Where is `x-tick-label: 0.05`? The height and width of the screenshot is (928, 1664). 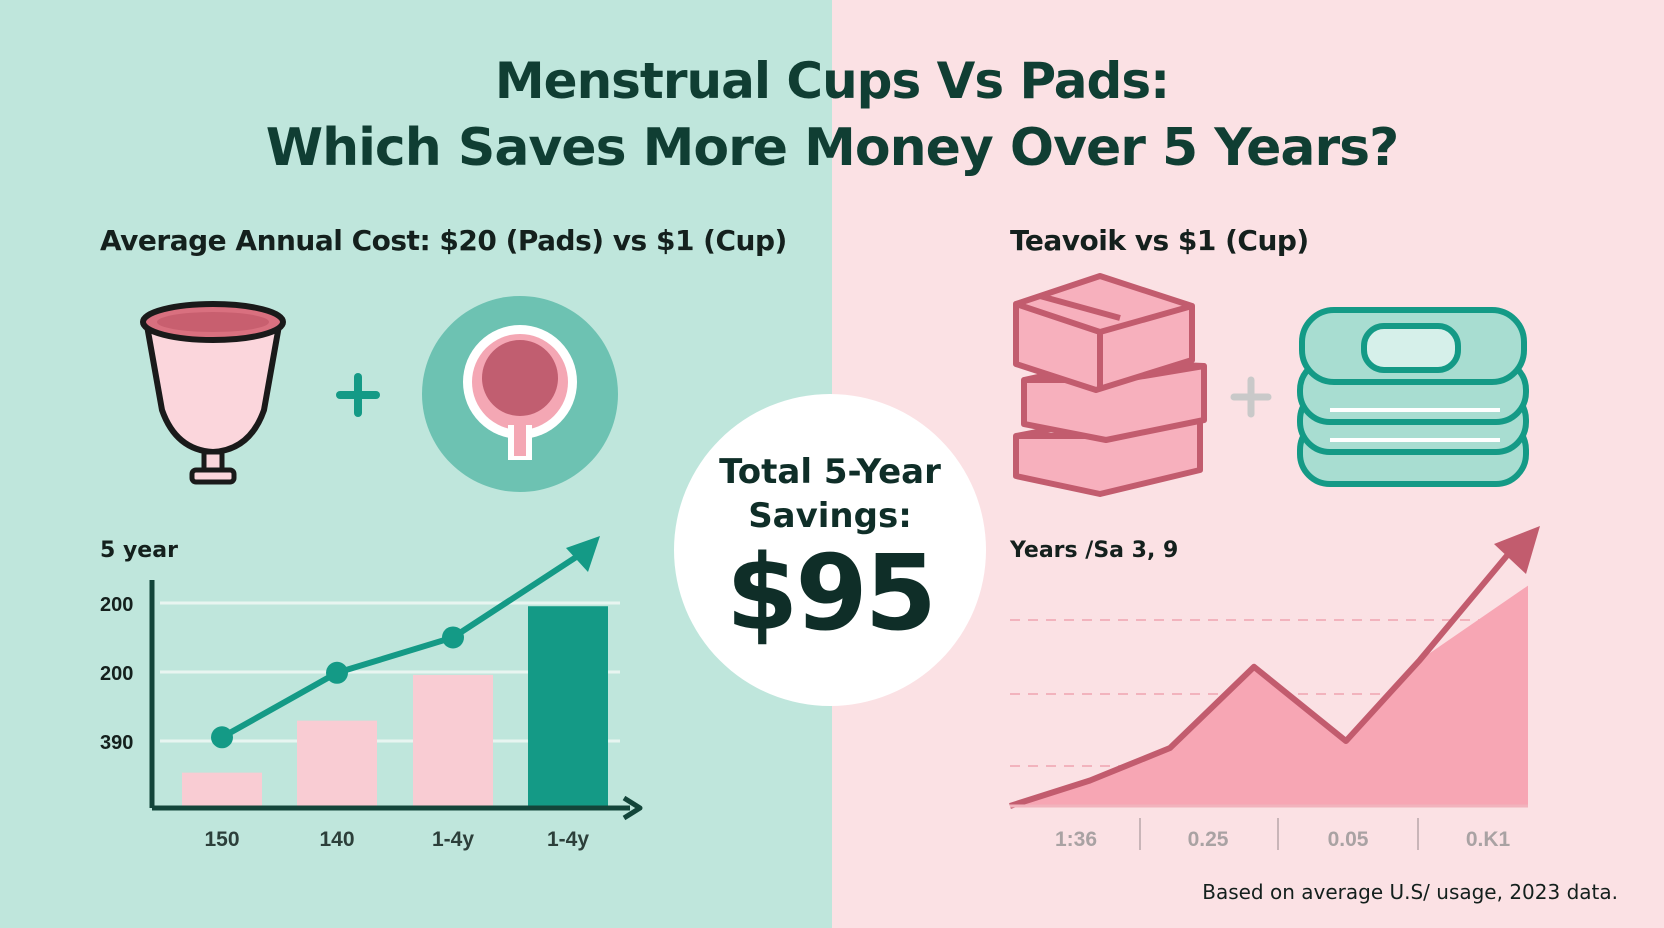 x-tick-label: 0.05 is located at coordinates (1348, 839).